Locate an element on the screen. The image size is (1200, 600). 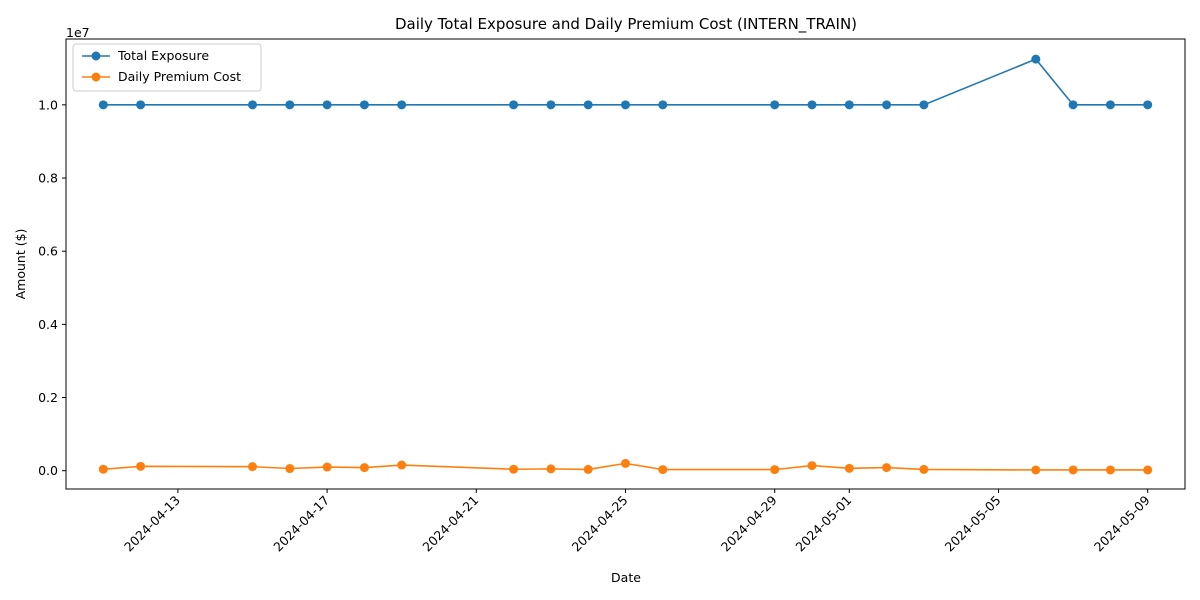
y-tick-label: 1.0 is located at coordinates (48, 104).